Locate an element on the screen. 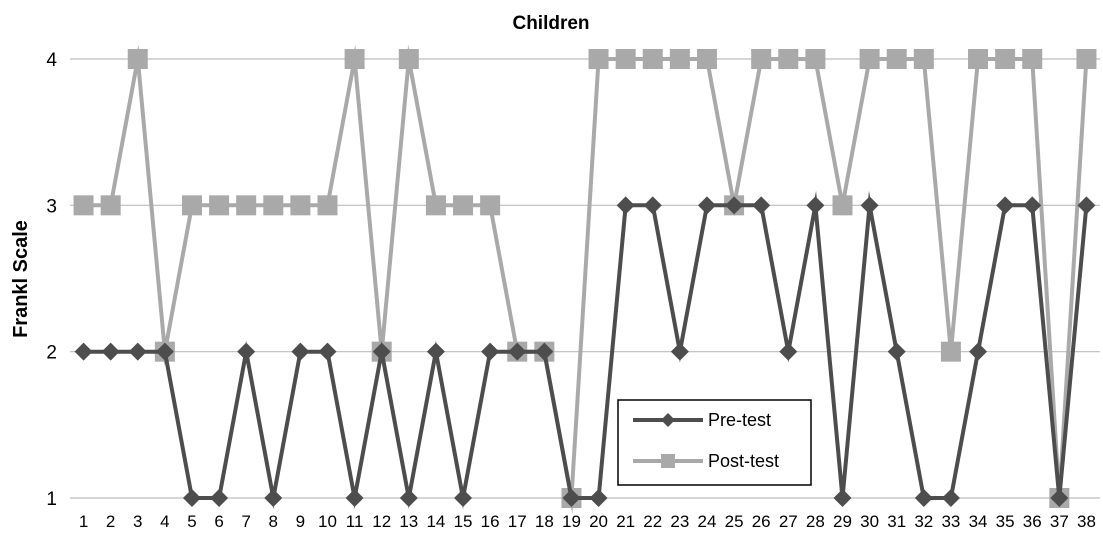 The image size is (1103, 535). x-tick-label: 6 is located at coordinates (218, 521).